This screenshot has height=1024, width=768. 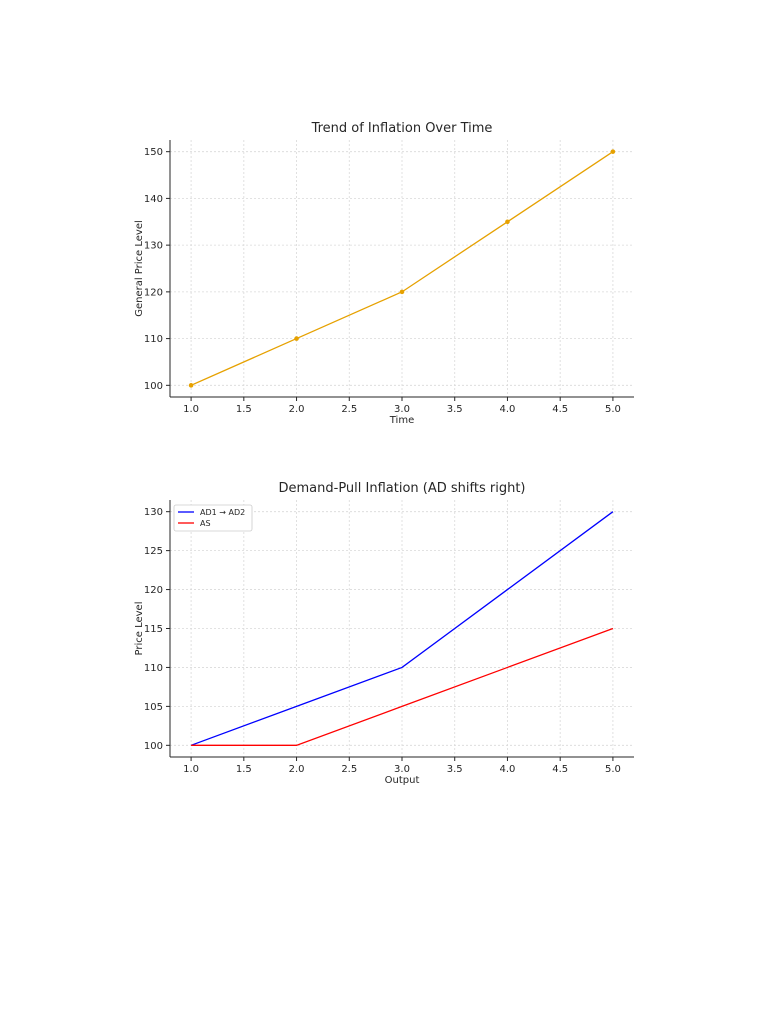 I want to click on x-axis-label: Time, so click(x=401, y=420).